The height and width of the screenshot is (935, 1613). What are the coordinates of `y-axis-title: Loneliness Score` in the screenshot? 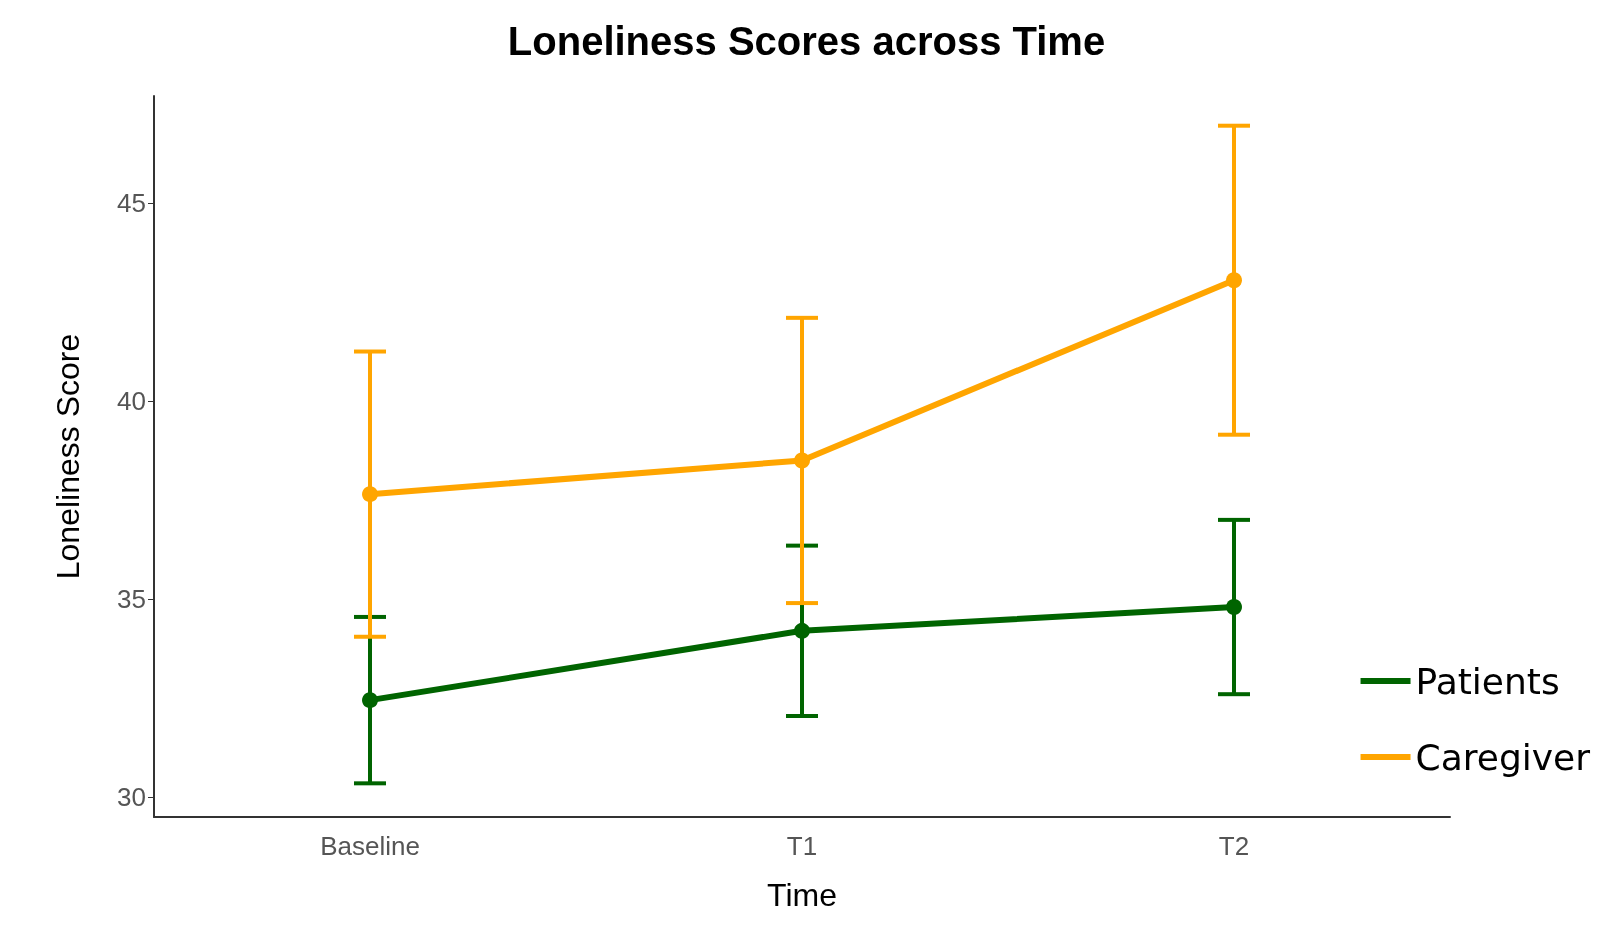 It's located at (68, 456).